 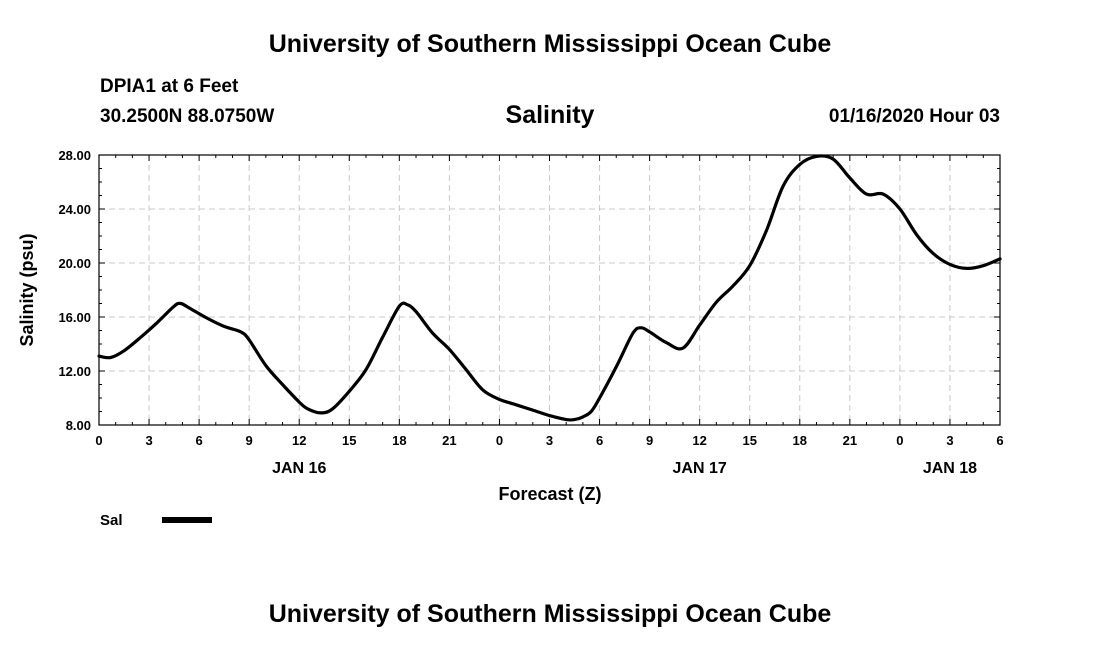 I want to click on y-tick-label: 20.00, so click(x=74, y=263).